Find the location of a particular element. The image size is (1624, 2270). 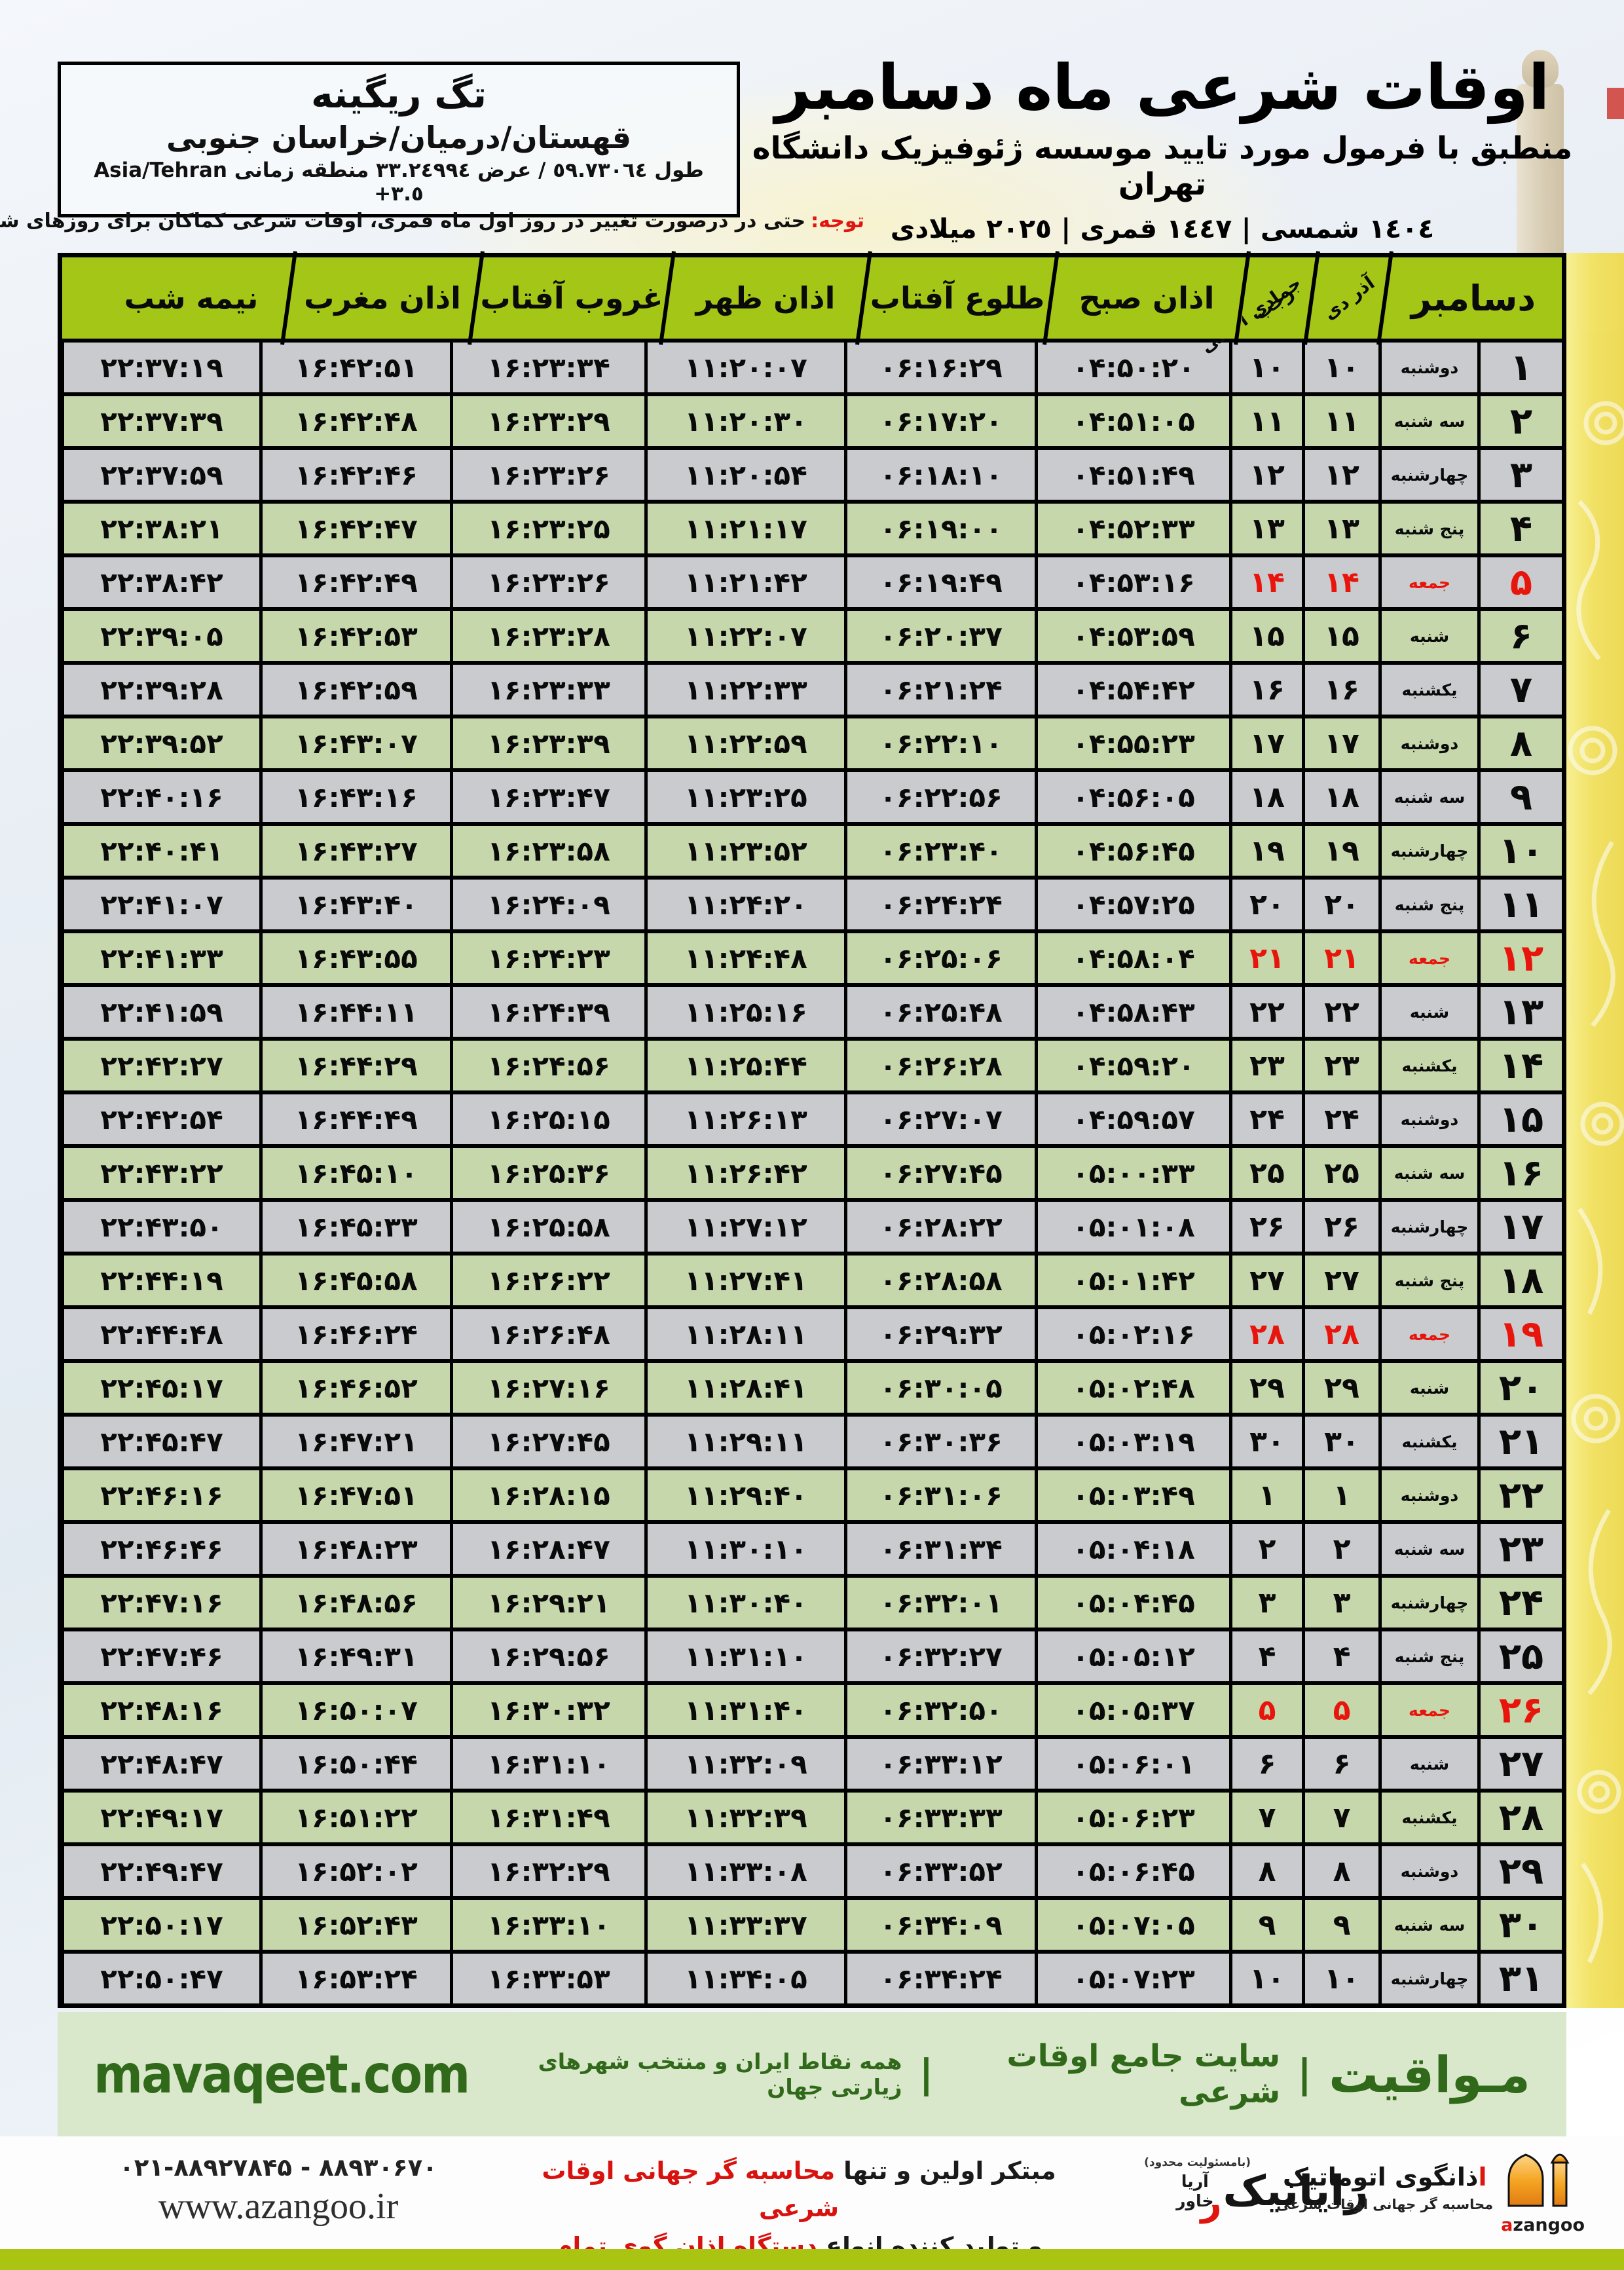

lunar-day-cell: ۴ is located at coordinates (1267, 1656).